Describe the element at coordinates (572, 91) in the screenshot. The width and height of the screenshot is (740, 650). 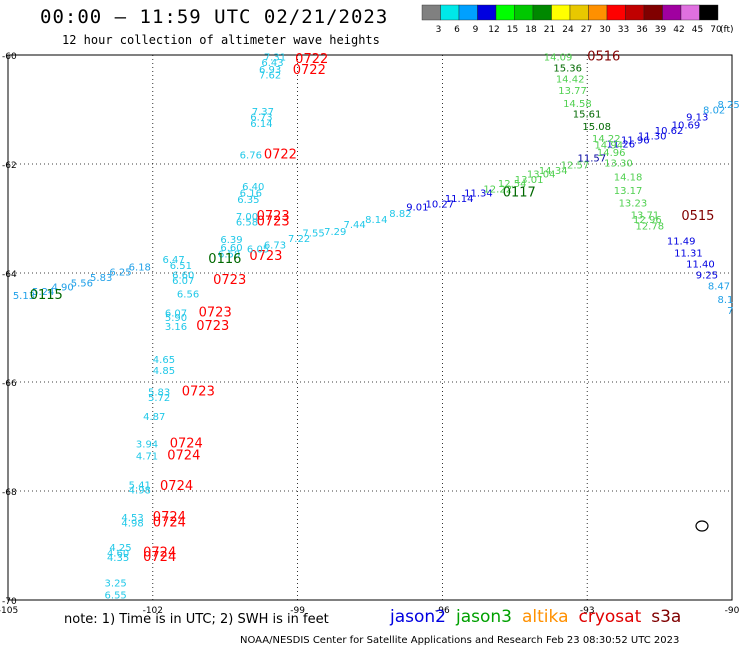
I see `wave-height-label: 13.77` at that location.